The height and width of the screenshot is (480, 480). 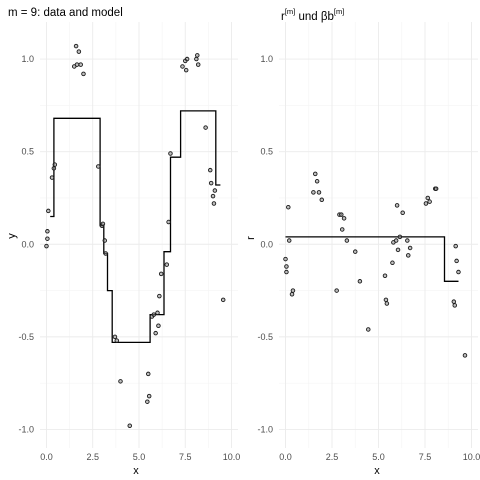 I want to click on right-y-ticks: -1.0 -0.5 0.0 0.5 1.0, so click(x=265, y=244).